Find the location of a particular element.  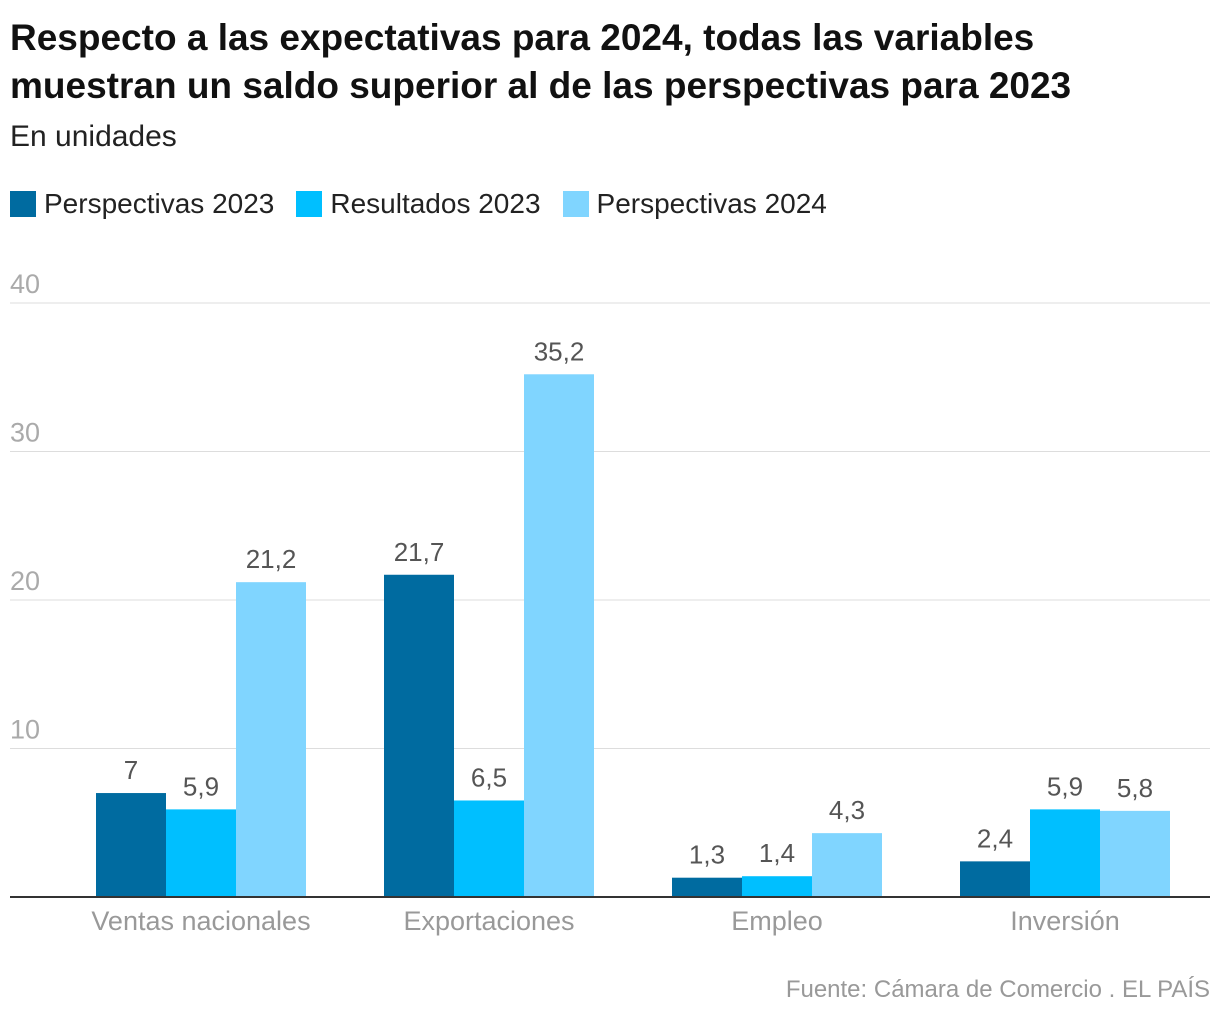

data-label-3-2: 5,8 is located at coordinates (1135, 788).